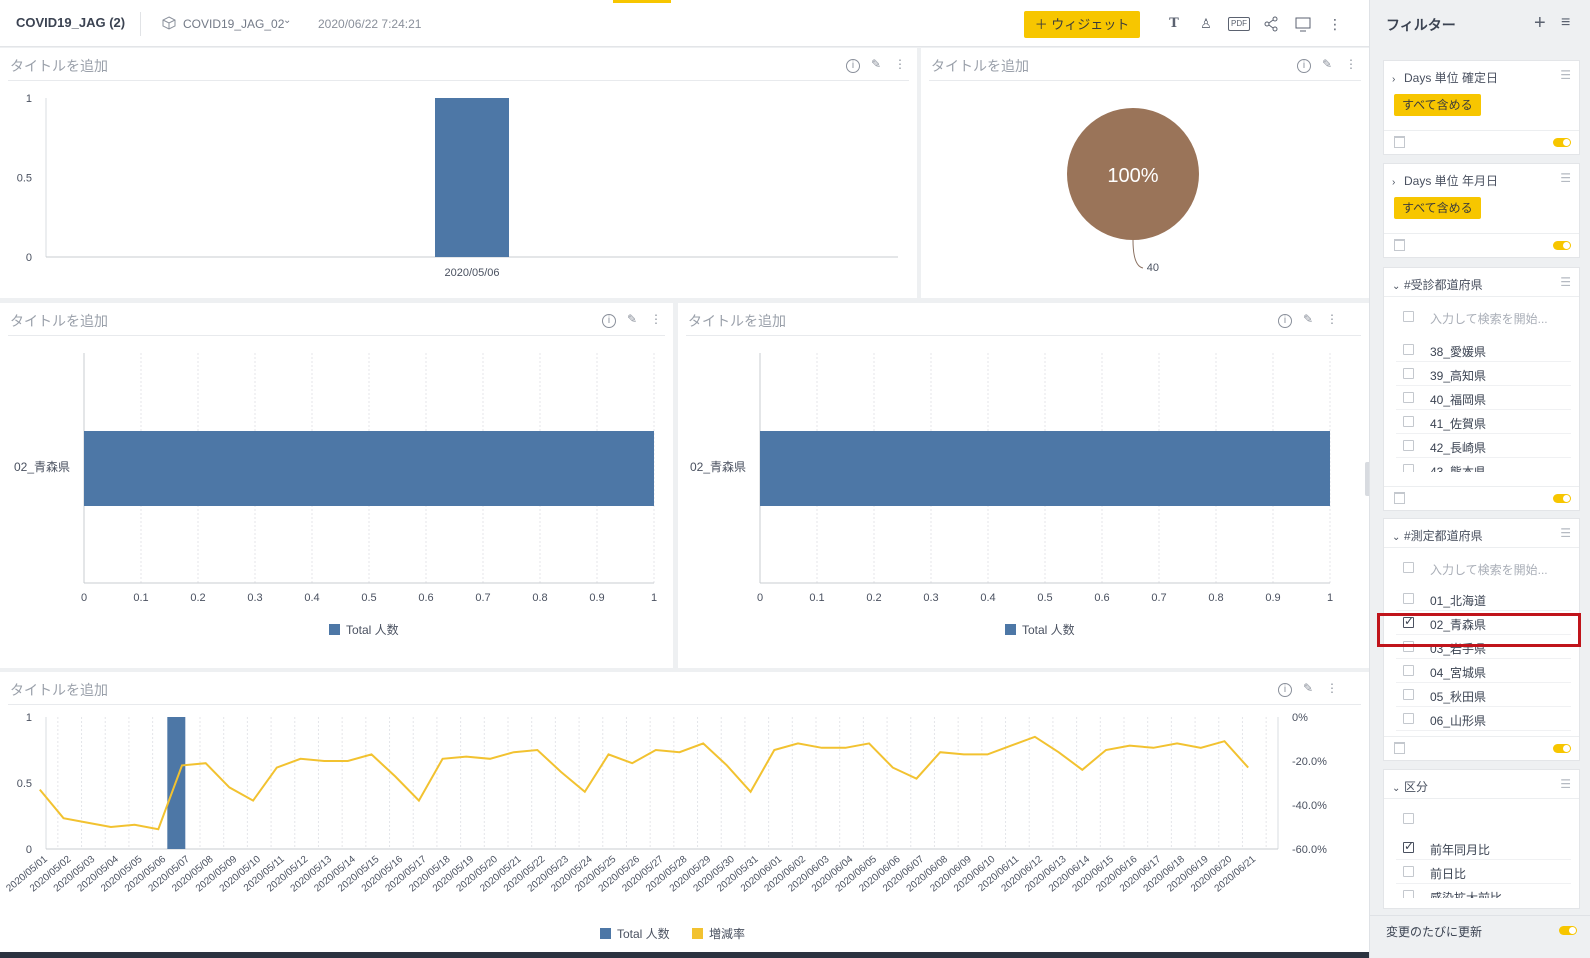  What do you see at coordinates (1174, 23) in the screenshot?
I see `text-icon: T` at bounding box center [1174, 23].